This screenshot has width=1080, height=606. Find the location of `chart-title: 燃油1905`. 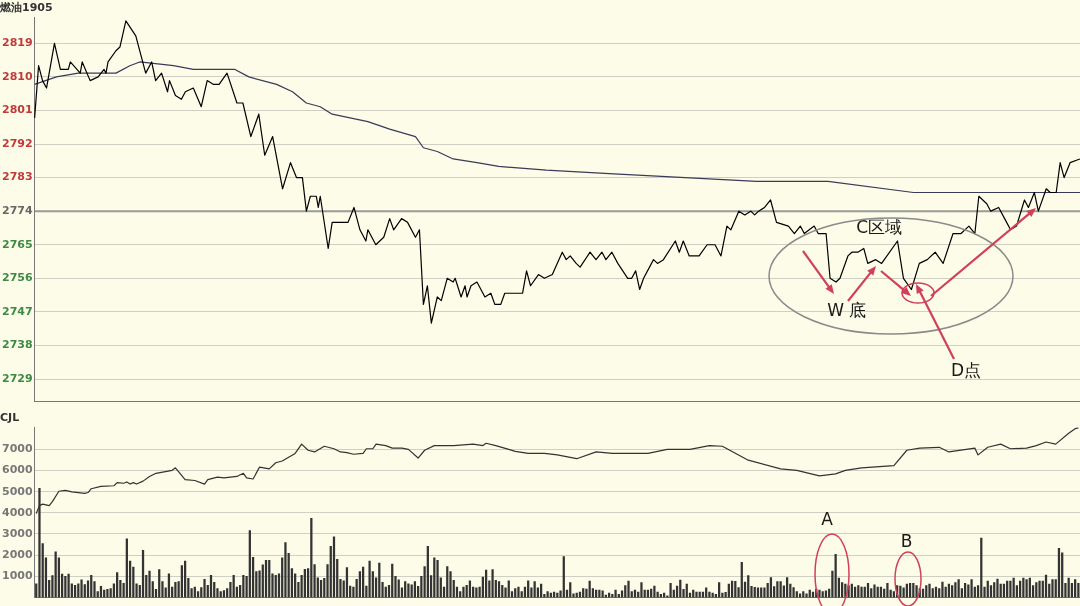

chart-title: 燃油1905 is located at coordinates (26, 8).